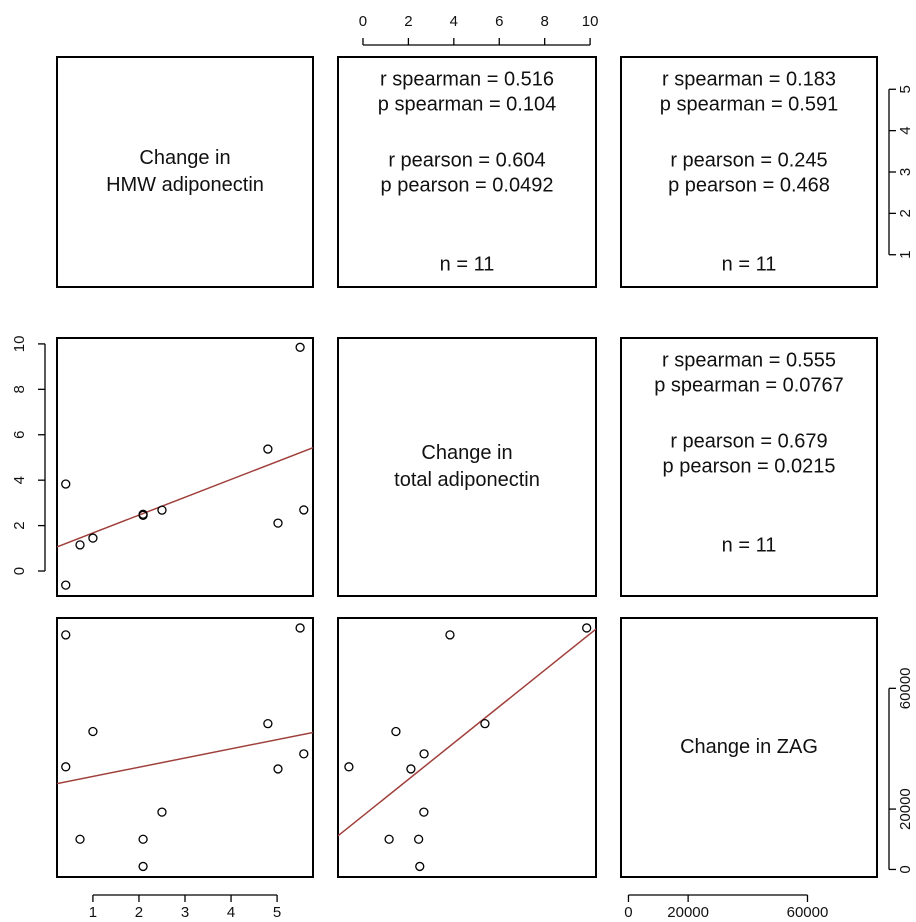 This screenshot has width=916, height=922. What do you see at coordinates (749, 360) in the screenshot?
I see `stat-text: r spearman = 0.555` at bounding box center [749, 360].